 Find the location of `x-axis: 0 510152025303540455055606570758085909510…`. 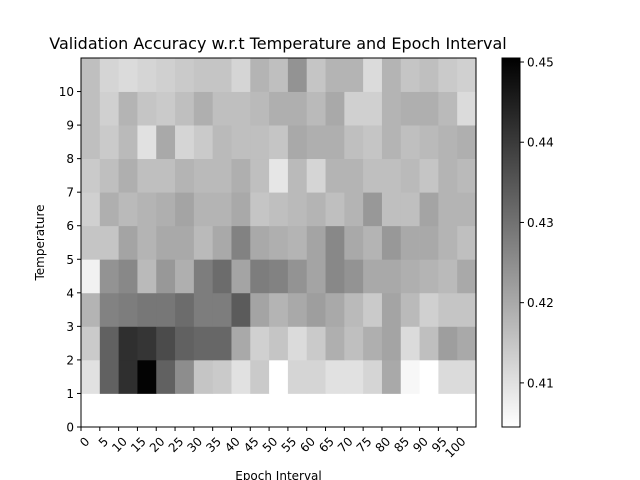

x-axis: 0 510152025303540455055606570758085909510… is located at coordinates (273, 444).